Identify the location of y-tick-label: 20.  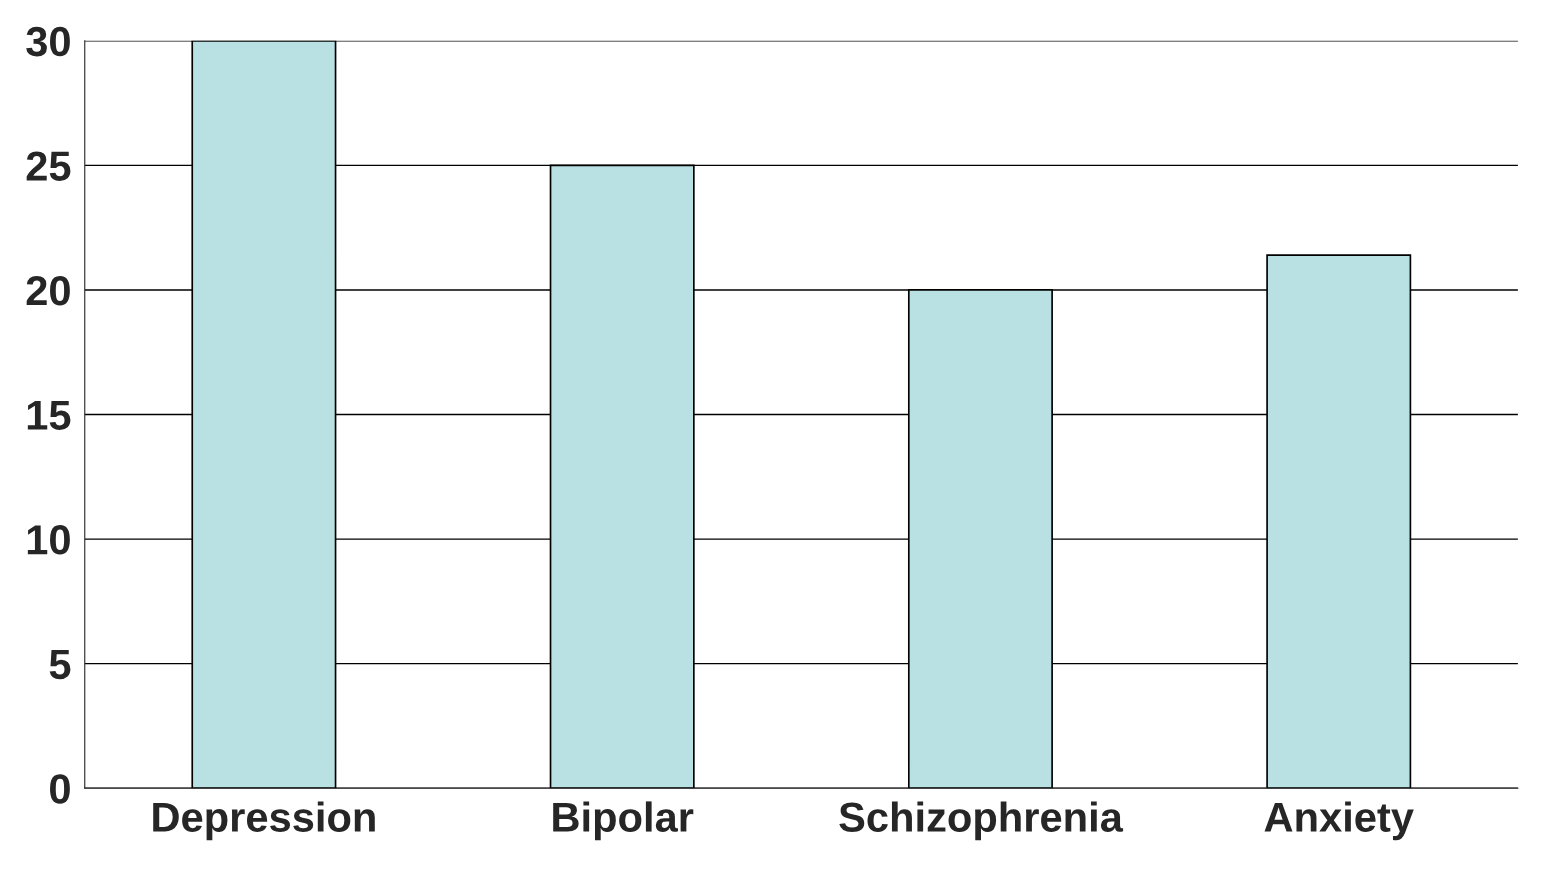
(48, 290).